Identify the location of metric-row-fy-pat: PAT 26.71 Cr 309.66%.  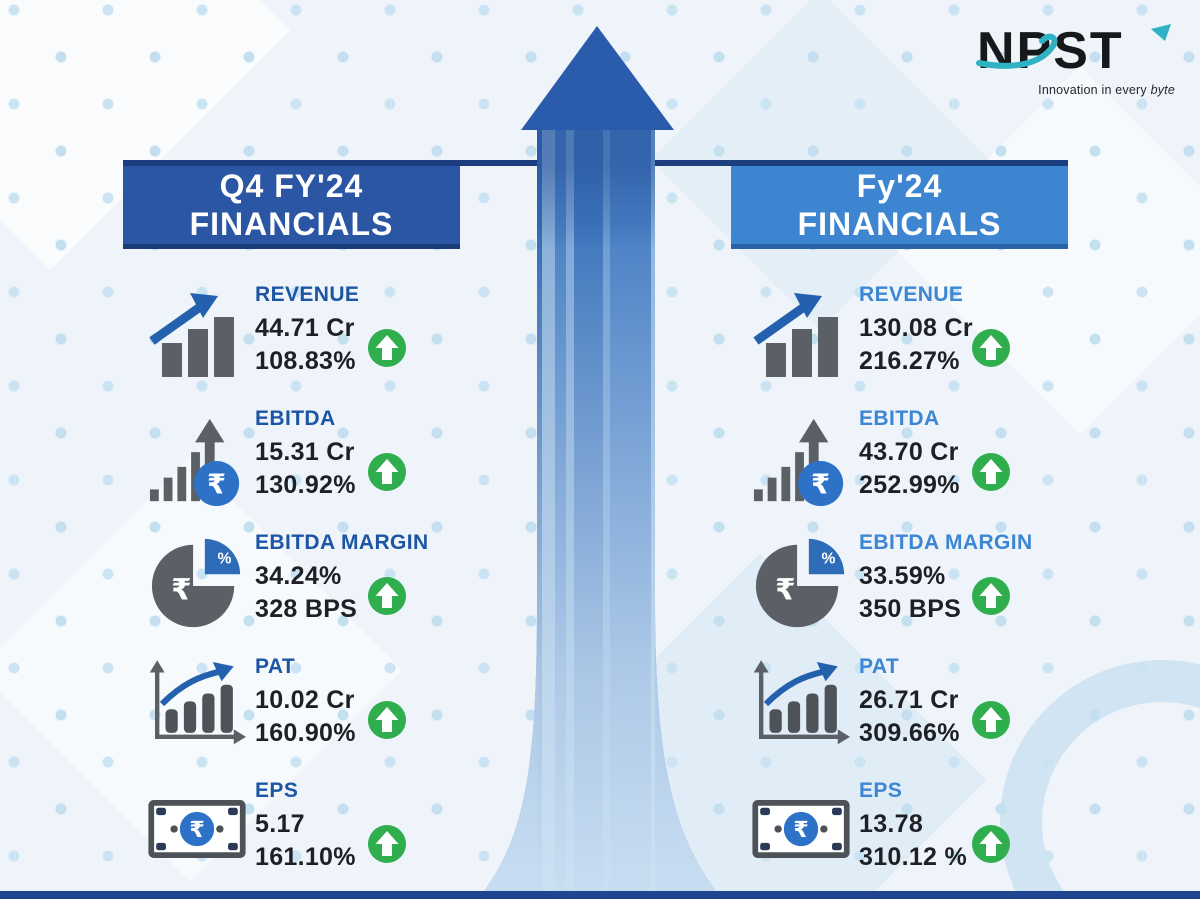
(972, 709).